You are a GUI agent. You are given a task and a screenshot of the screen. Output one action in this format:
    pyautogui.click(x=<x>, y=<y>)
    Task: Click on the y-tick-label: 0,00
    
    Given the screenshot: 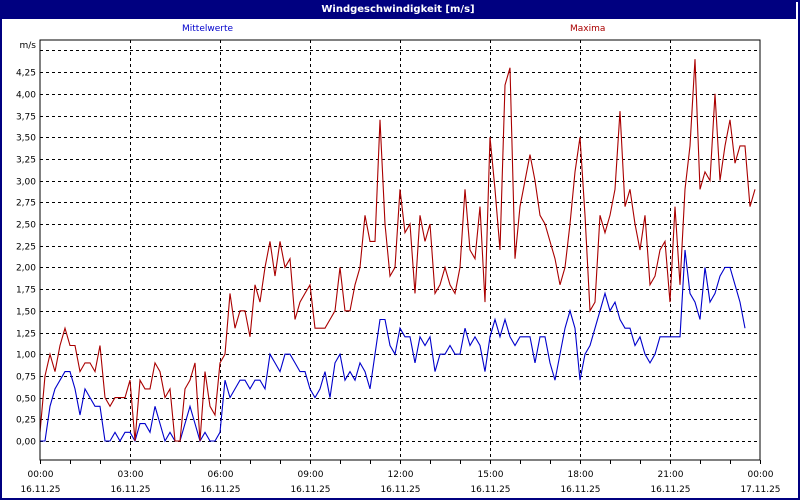 What is the action you would take?
    pyautogui.click(x=26, y=443)
    